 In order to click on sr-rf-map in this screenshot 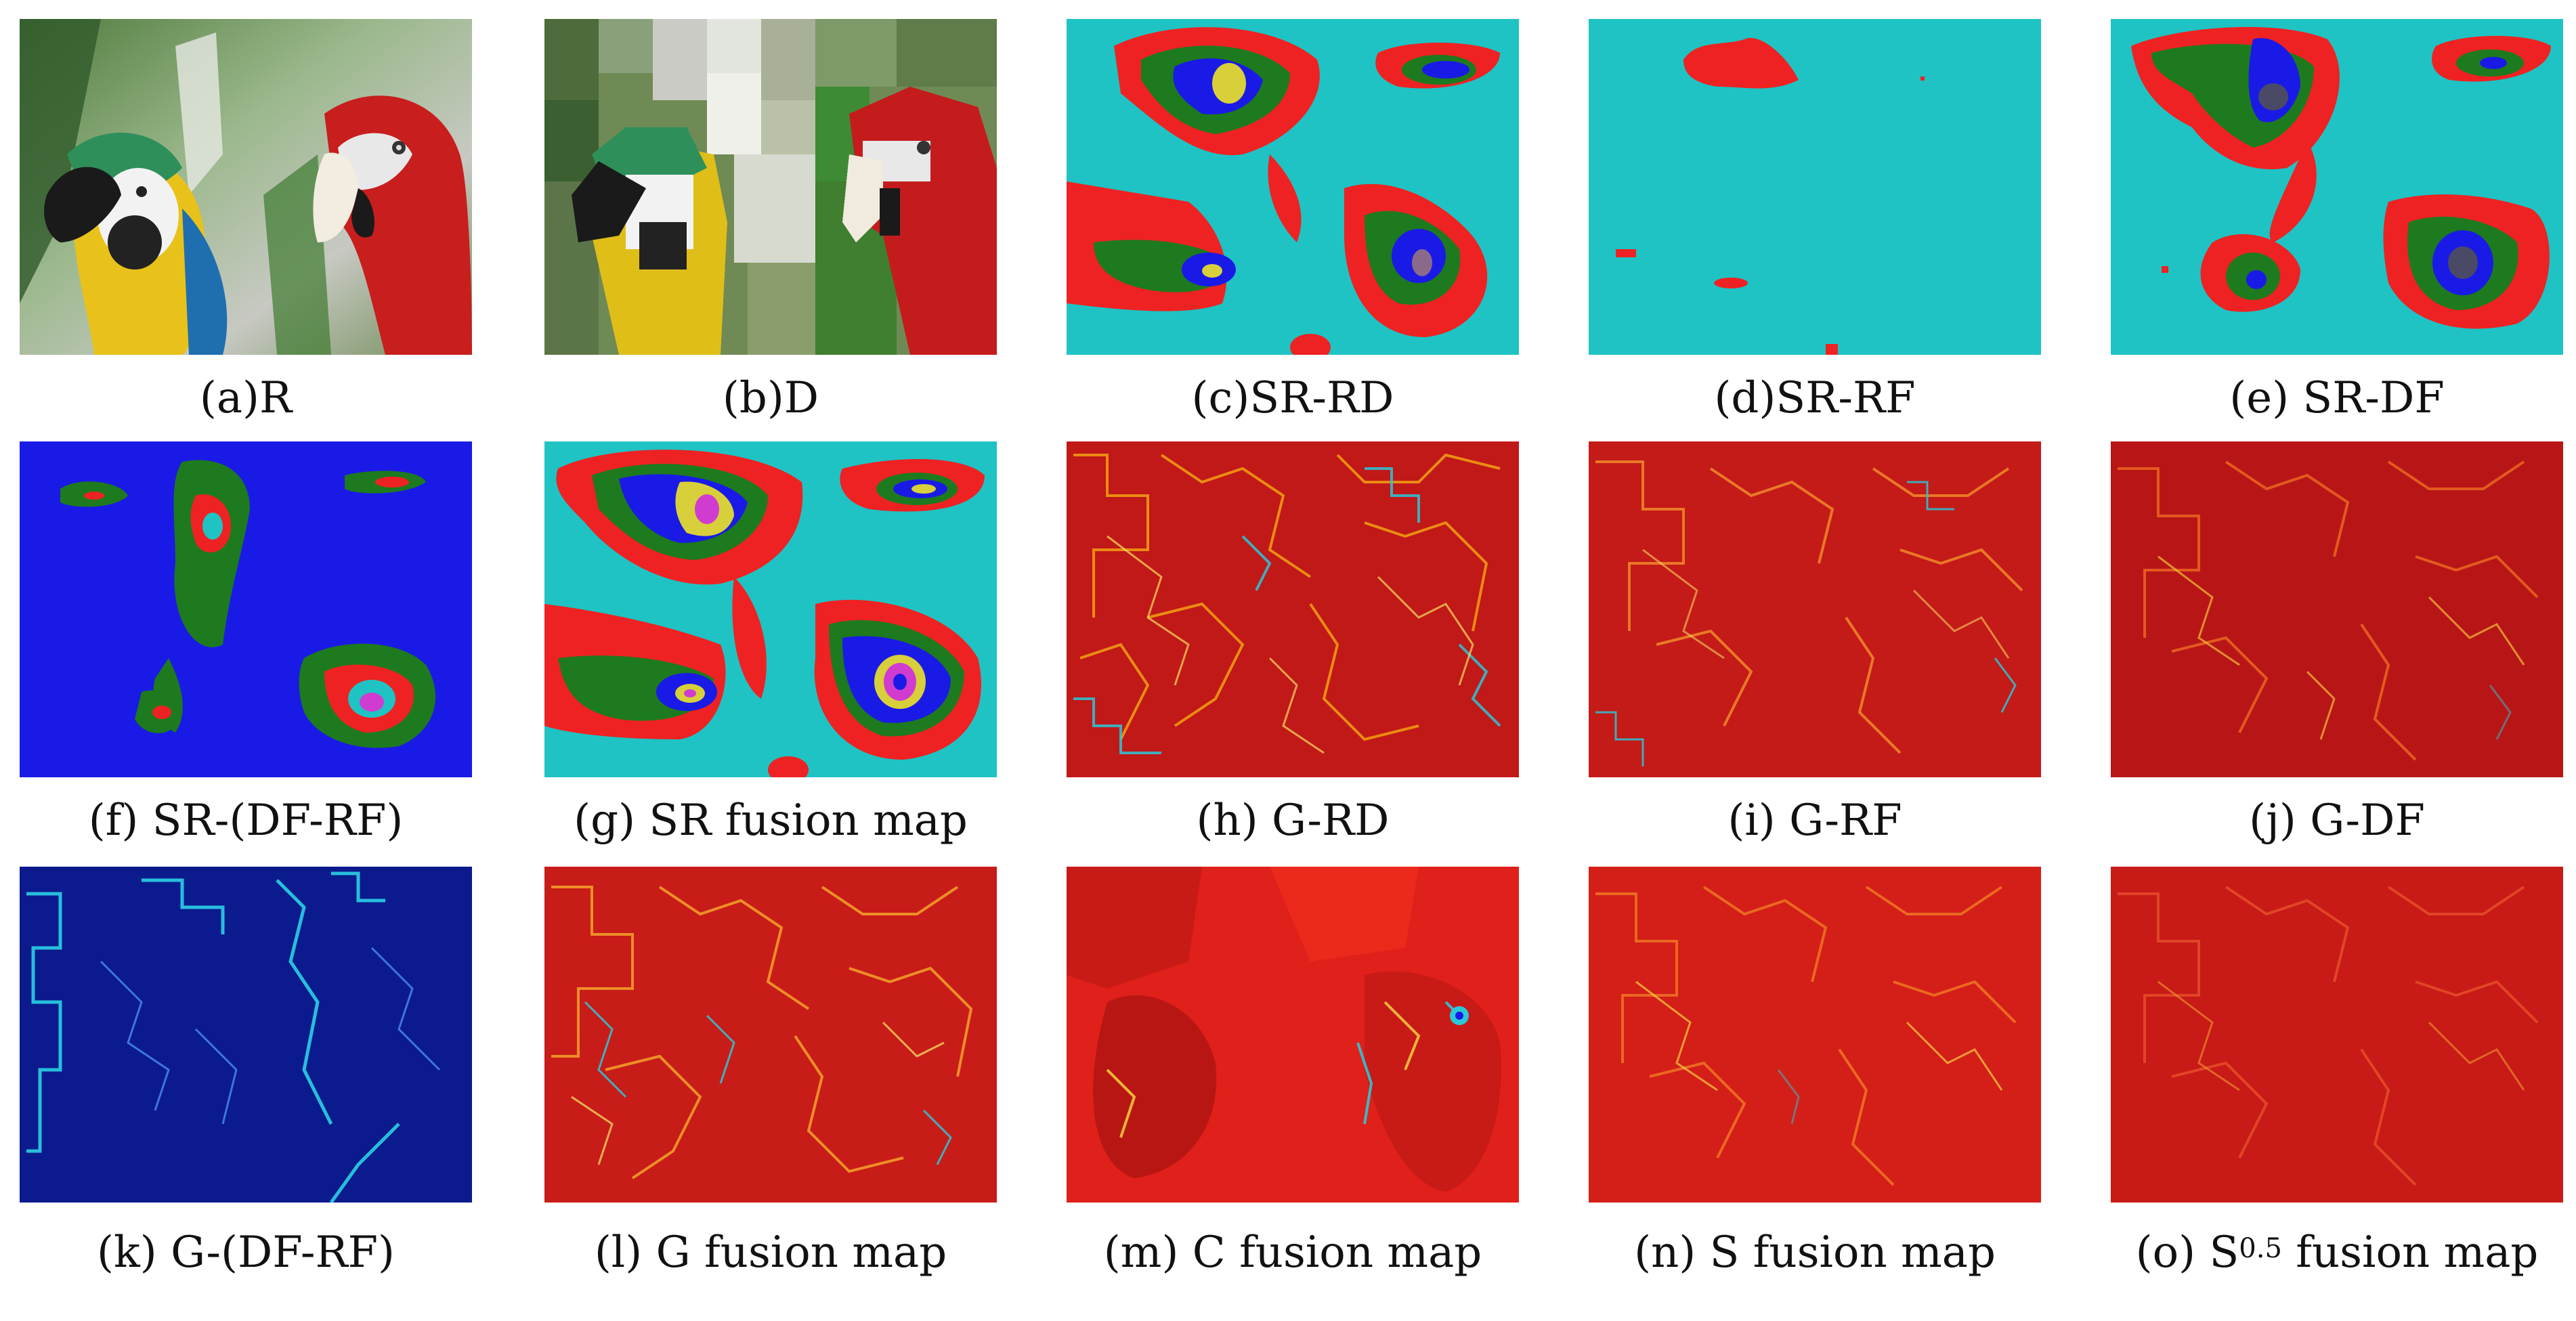, I will do `click(1815, 187)`.